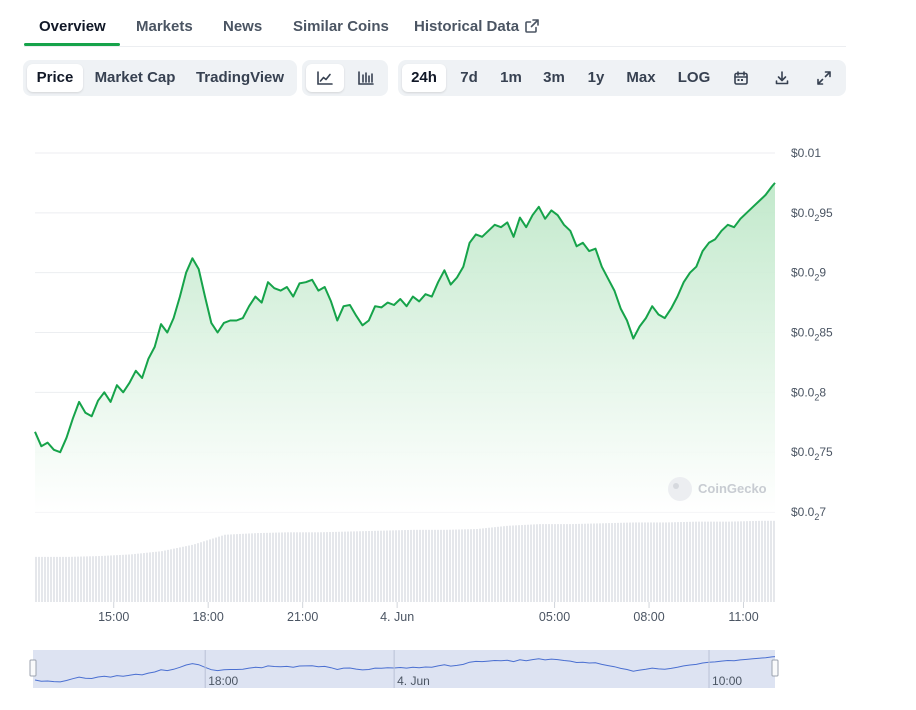 The height and width of the screenshot is (710, 916). Describe the element at coordinates (694, 77) in the screenshot. I see `log-scale-button: LOG` at that location.